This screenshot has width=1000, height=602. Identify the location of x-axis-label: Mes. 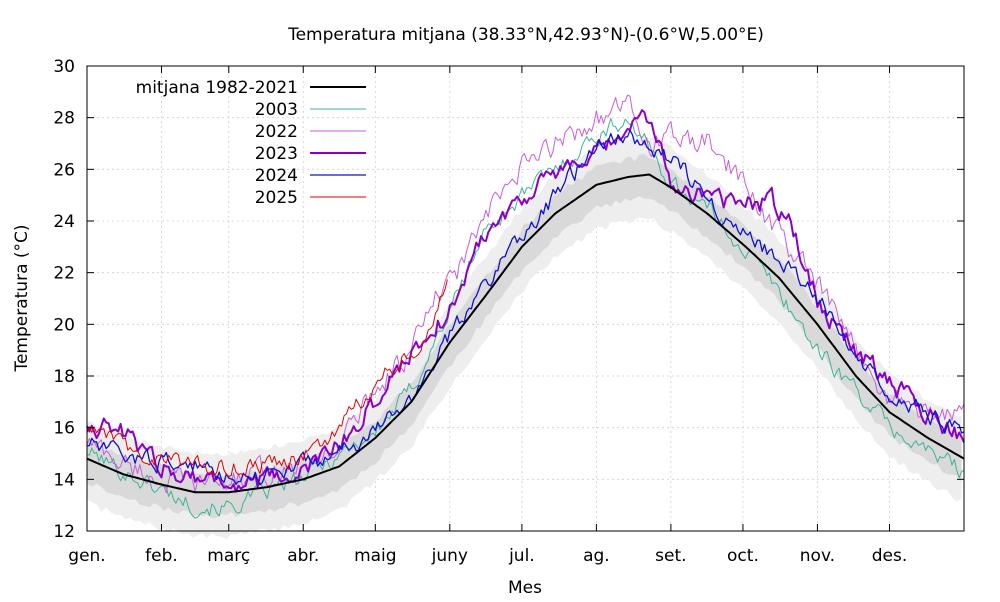
(525, 588).